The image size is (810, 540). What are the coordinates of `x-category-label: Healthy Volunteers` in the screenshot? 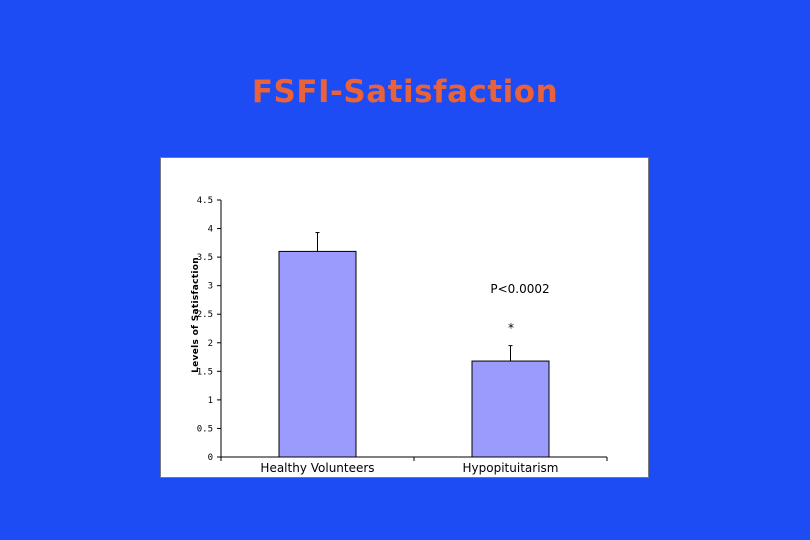 It's located at (317, 468).